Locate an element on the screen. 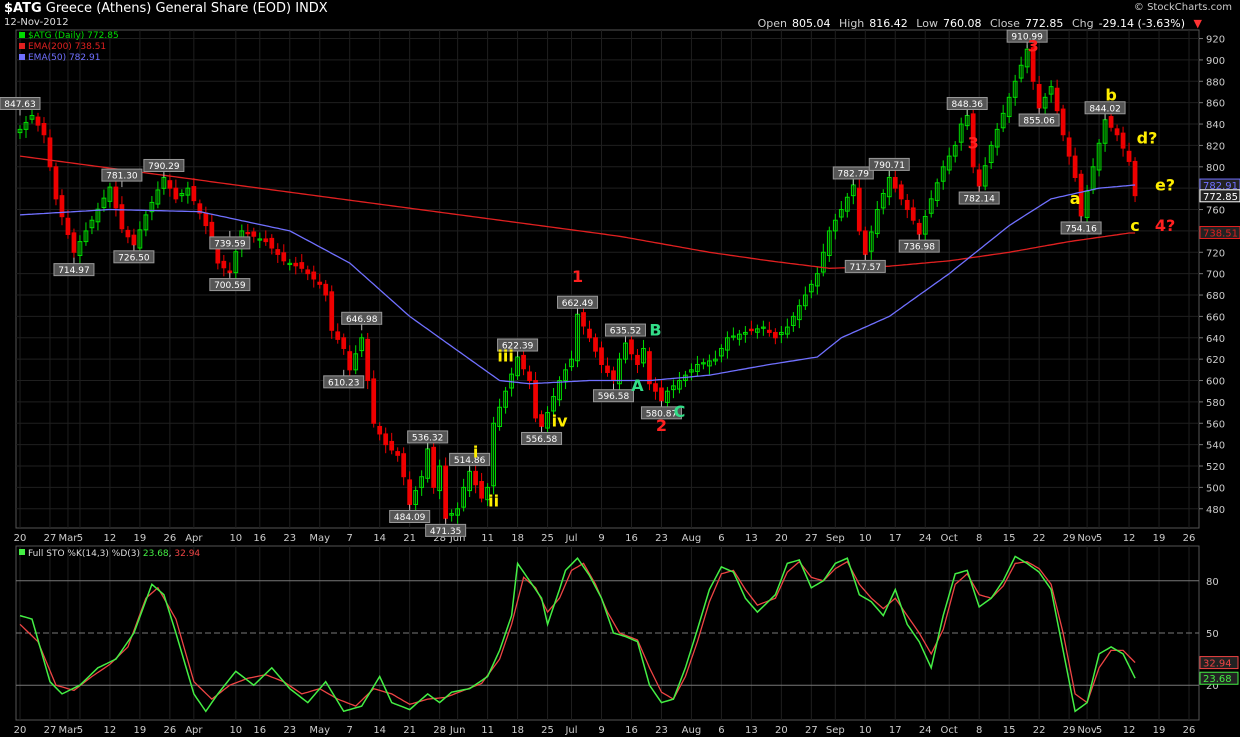 The width and height of the screenshot is (1240, 737). wave-label: 2 is located at coordinates (661, 425).